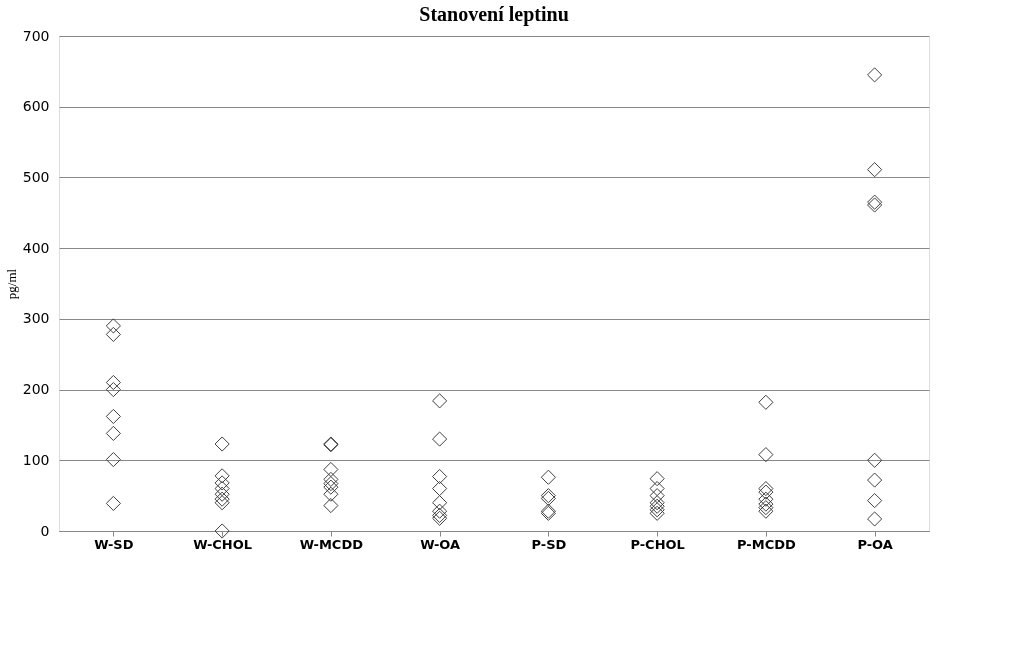  Describe the element at coordinates (657, 544) in the screenshot. I see `x-tick-label: P-CHOL` at that location.